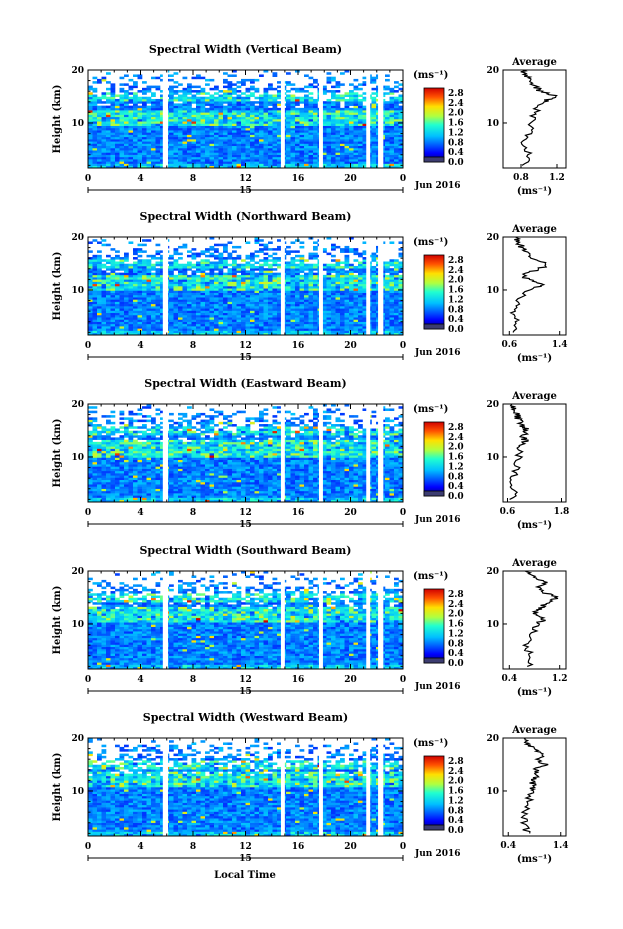 This screenshot has width=623, height=929. What do you see at coordinates (245, 550) in the screenshot?
I see `panel-title: Spectral Width (Southward Beam)` at bounding box center [245, 550].